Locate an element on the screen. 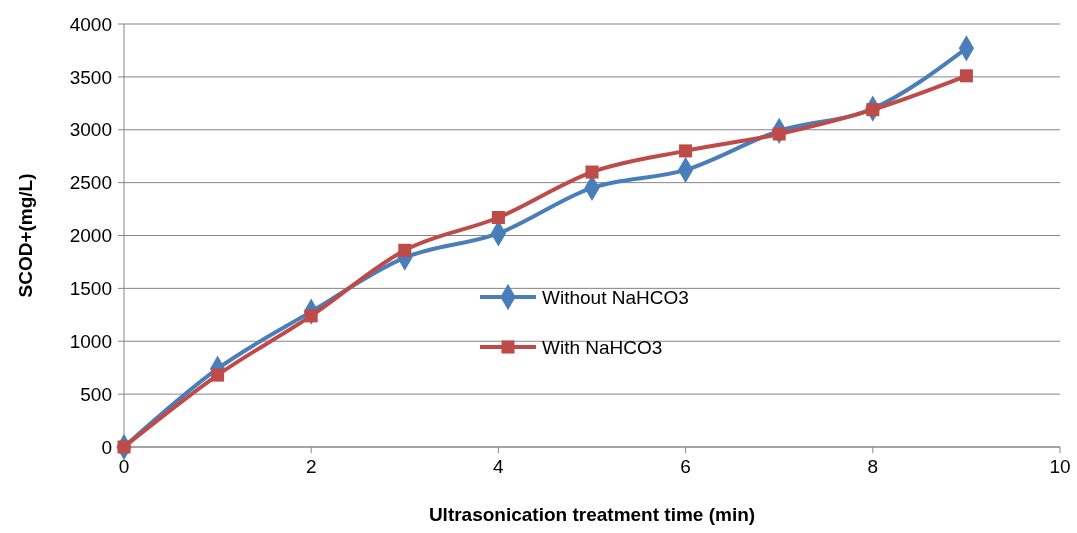  x-tick-label: 8 is located at coordinates (873, 466).